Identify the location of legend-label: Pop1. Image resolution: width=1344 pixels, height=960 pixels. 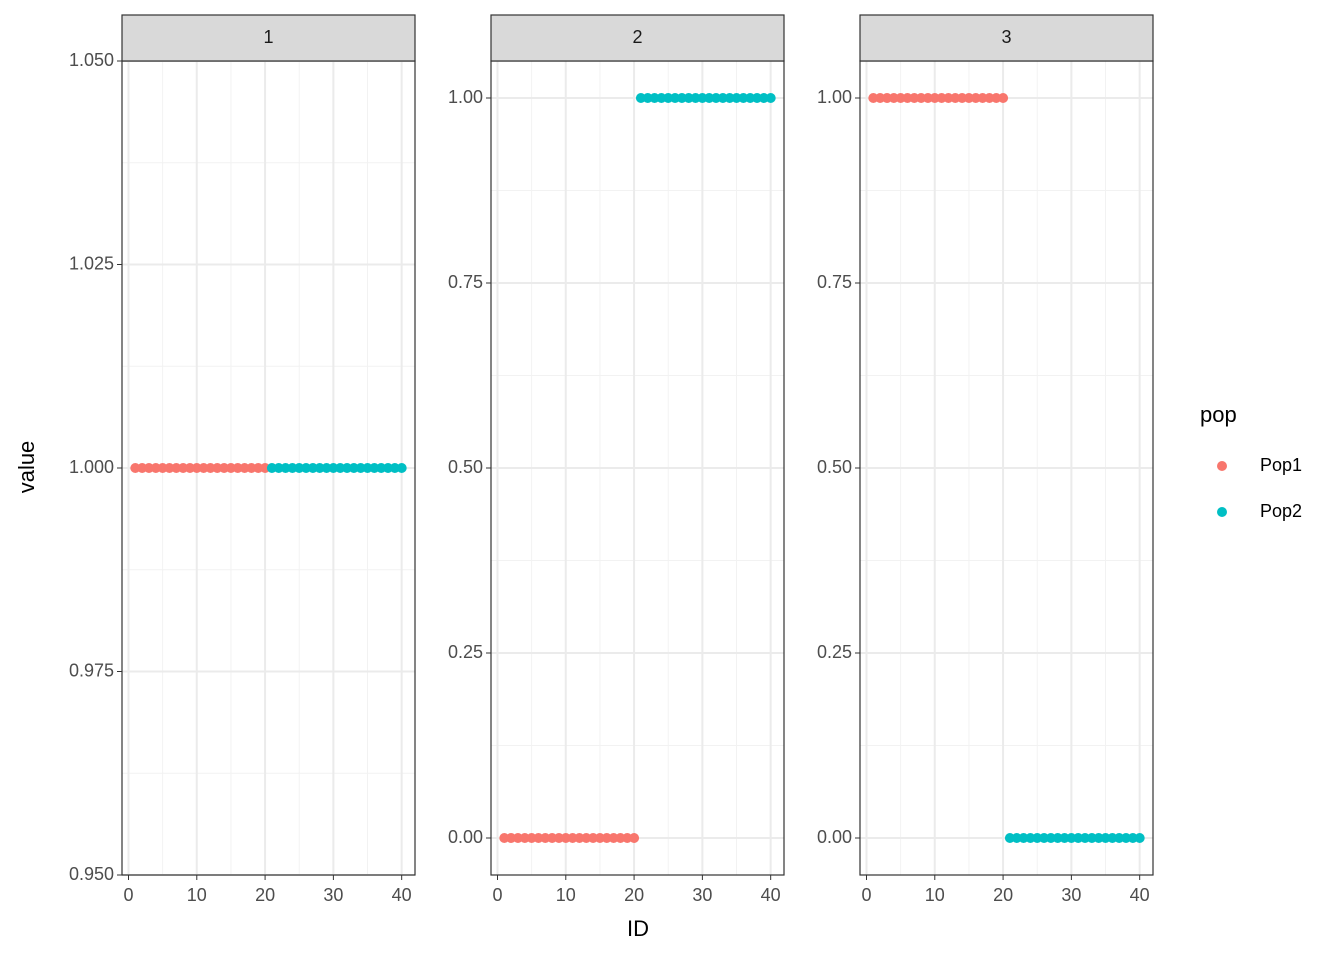
(1281, 465).